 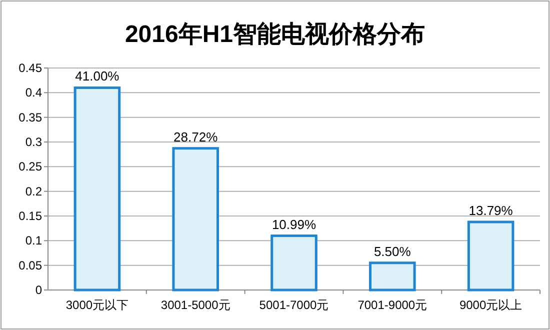 I want to click on xtick: 3000元以下, so click(x=97, y=305).